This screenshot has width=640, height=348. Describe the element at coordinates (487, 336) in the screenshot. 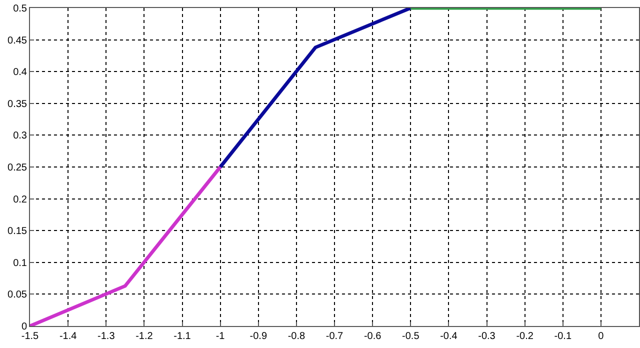

I see `x-tick-label: -0.3` at that location.